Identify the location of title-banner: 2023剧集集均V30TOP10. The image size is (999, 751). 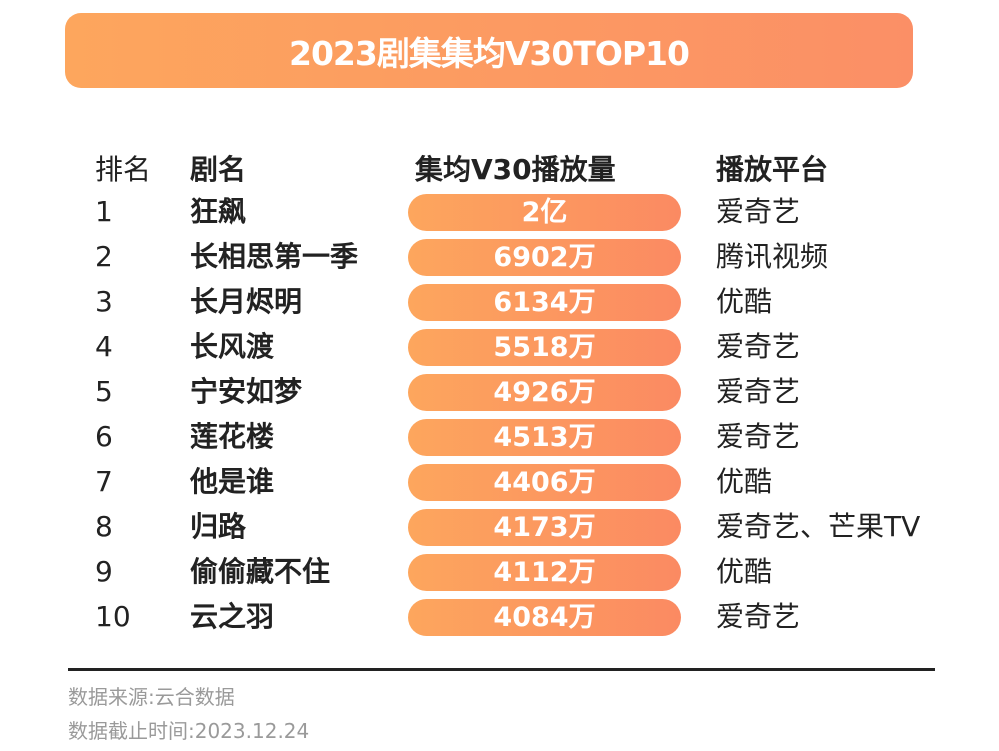
(489, 50).